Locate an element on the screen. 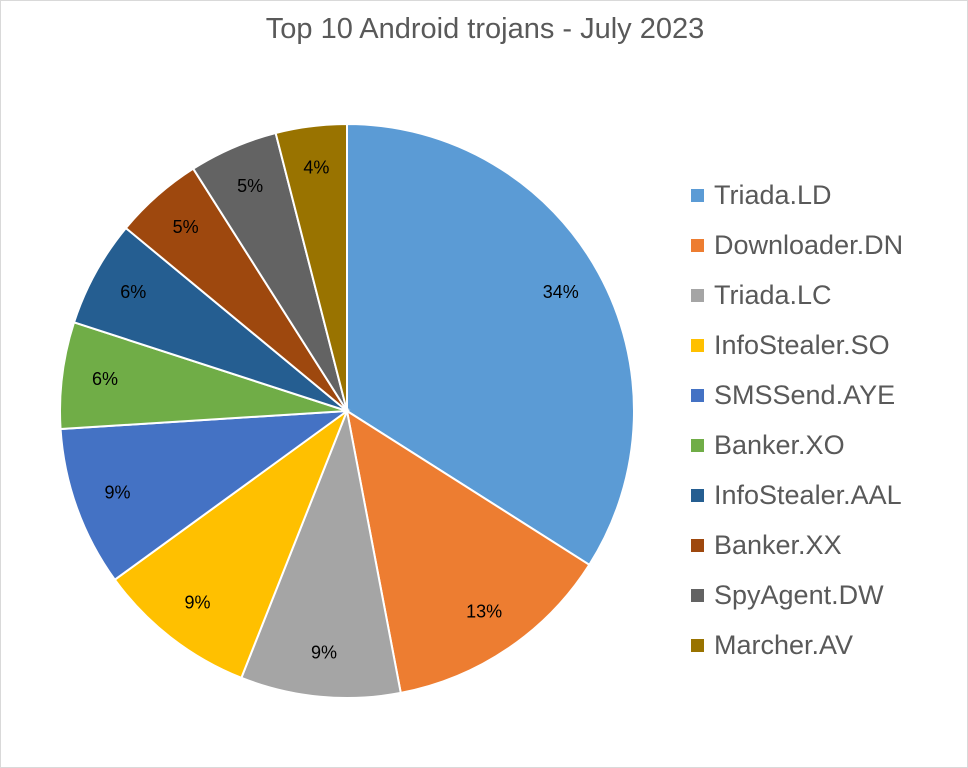 Image resolution: width=968 pixels, height=768 pixels. legend-label: Banker.XO is located at coordinates (779, 444).